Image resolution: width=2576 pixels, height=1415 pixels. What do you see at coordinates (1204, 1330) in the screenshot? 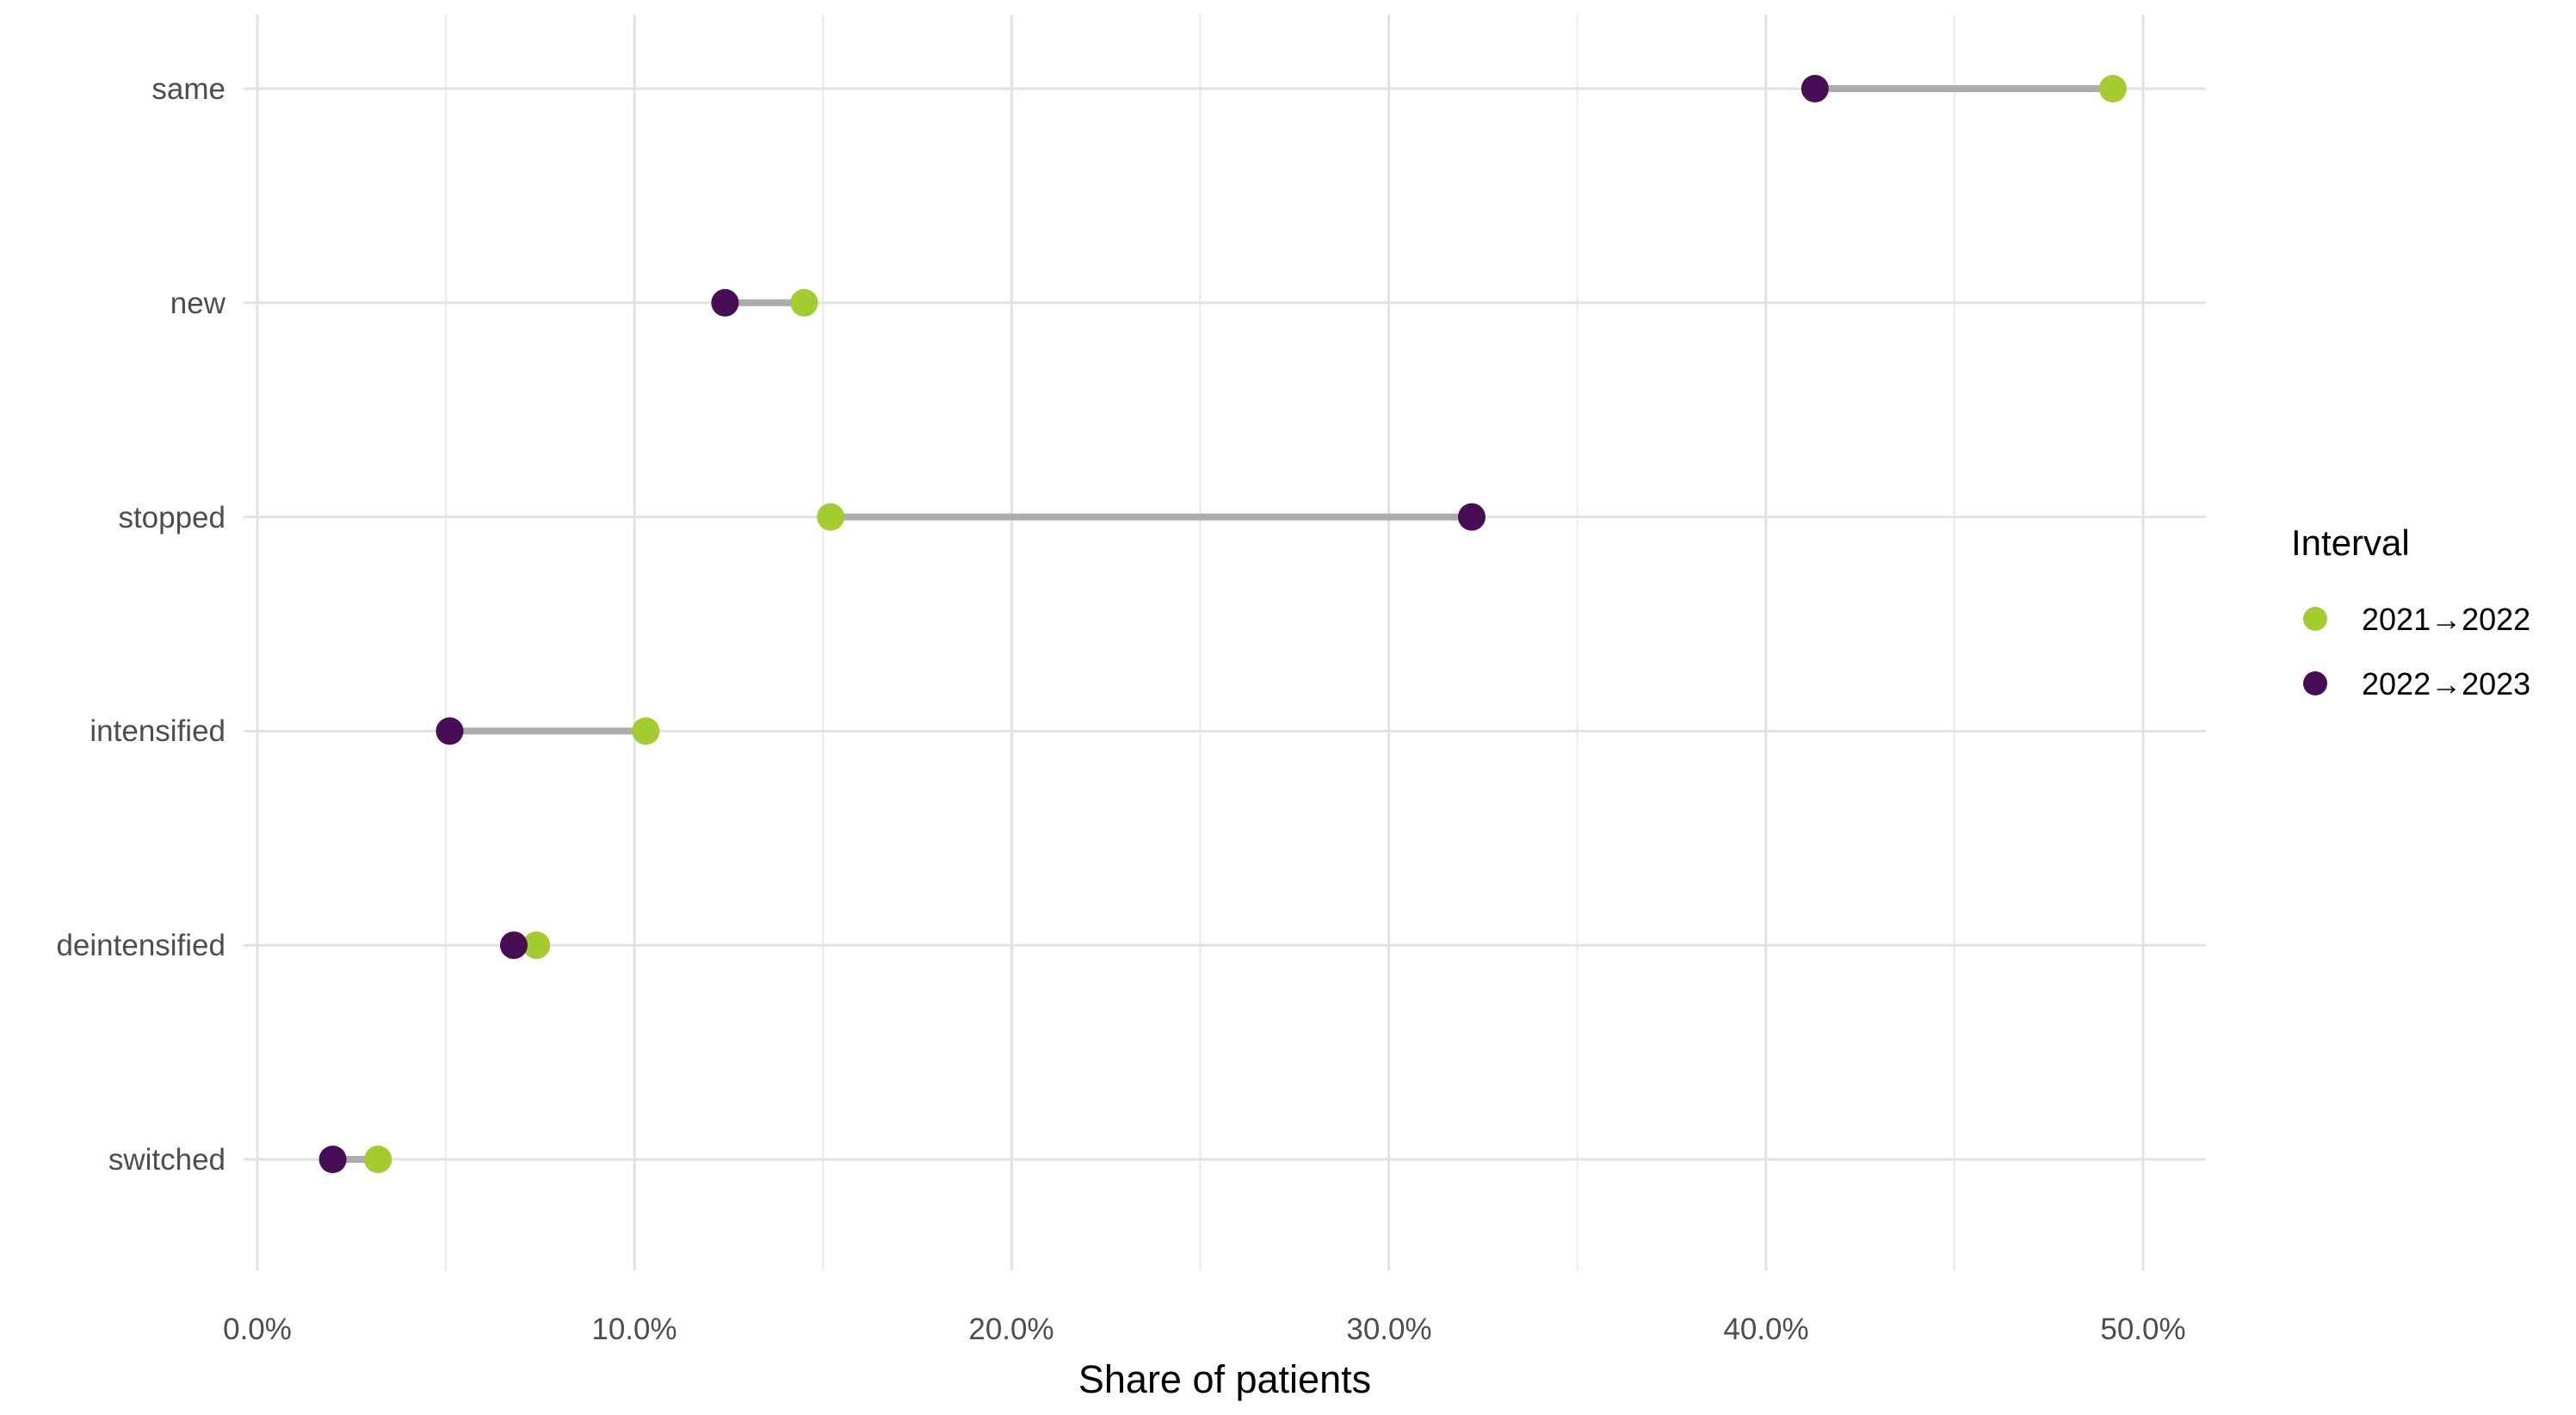
I see `x-axis-labels: 0.0% 10.0% 20.0% 30.0% 40.0% 50.0%` at bounding box center [1204, 1330].